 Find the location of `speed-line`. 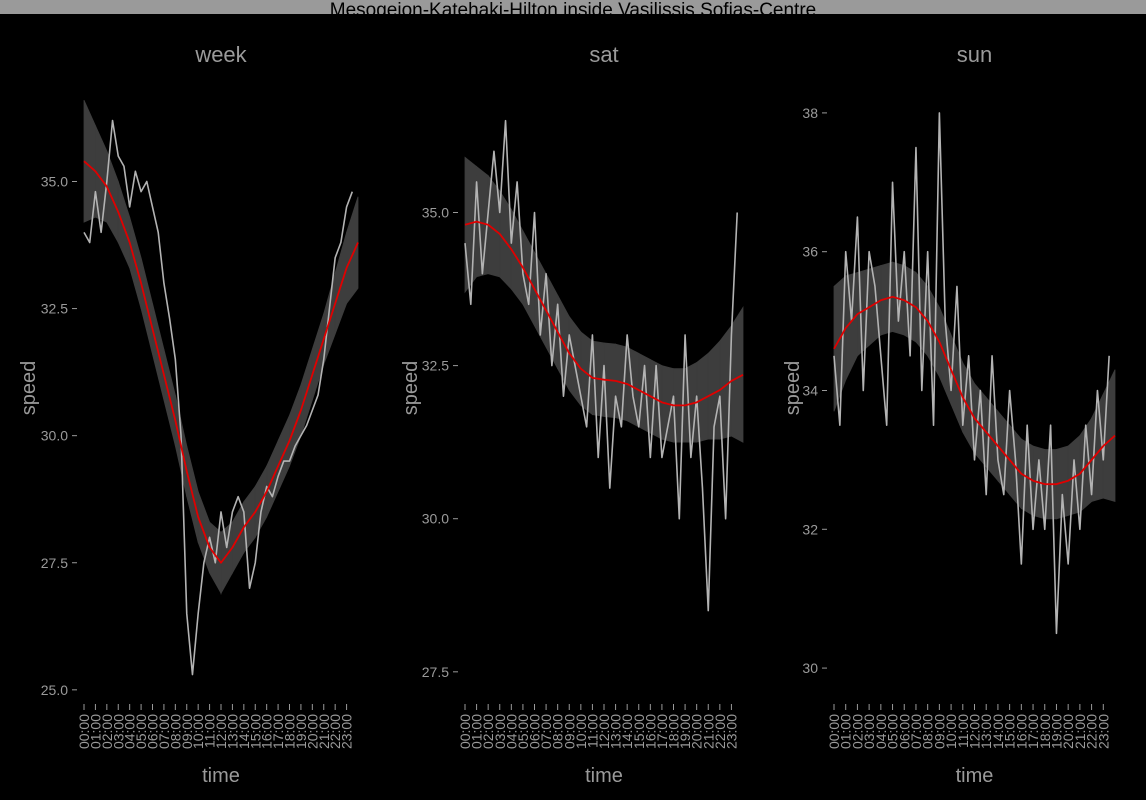

speed-line is located at coordinates (601, 365).